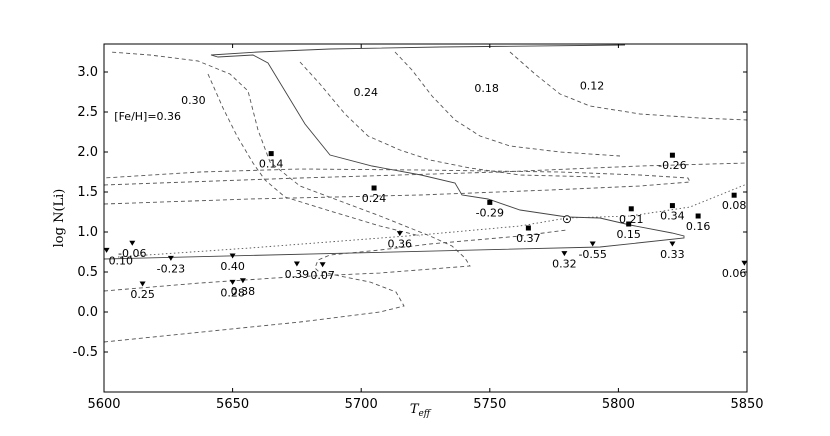  I want to click on y-tick-label: -0.5, so click(85, 352).